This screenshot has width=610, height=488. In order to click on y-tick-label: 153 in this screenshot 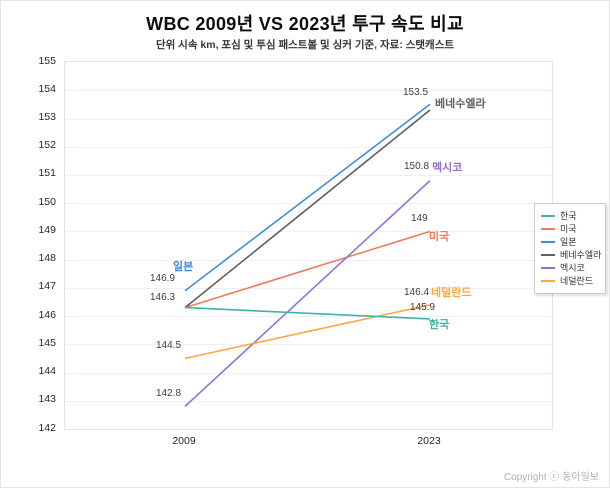, I will do `click(47, 117)`.